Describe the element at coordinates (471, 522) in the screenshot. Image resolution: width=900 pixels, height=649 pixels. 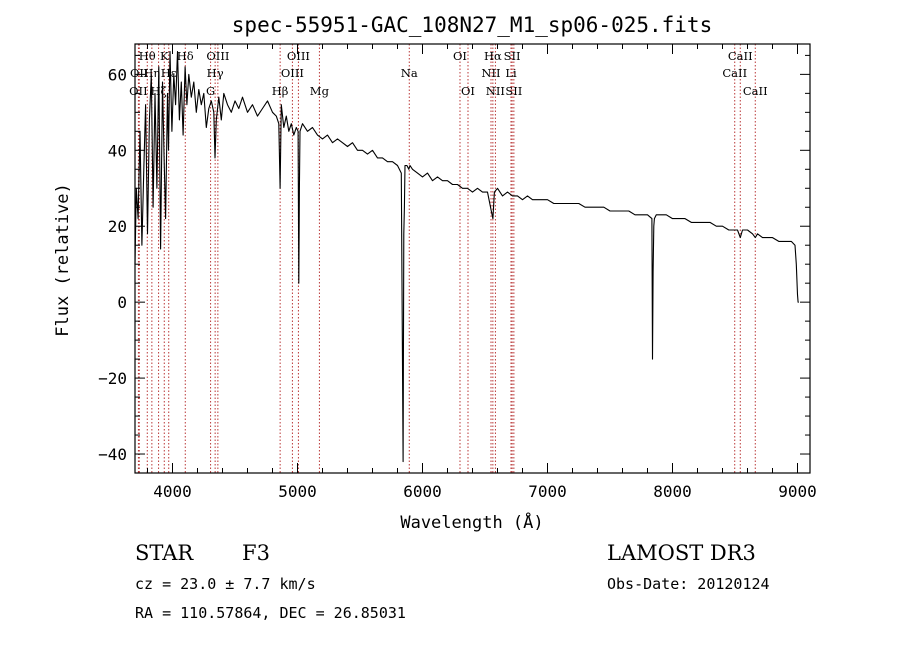
I see `x-axis-label: Wavelength (Å)` at that location.